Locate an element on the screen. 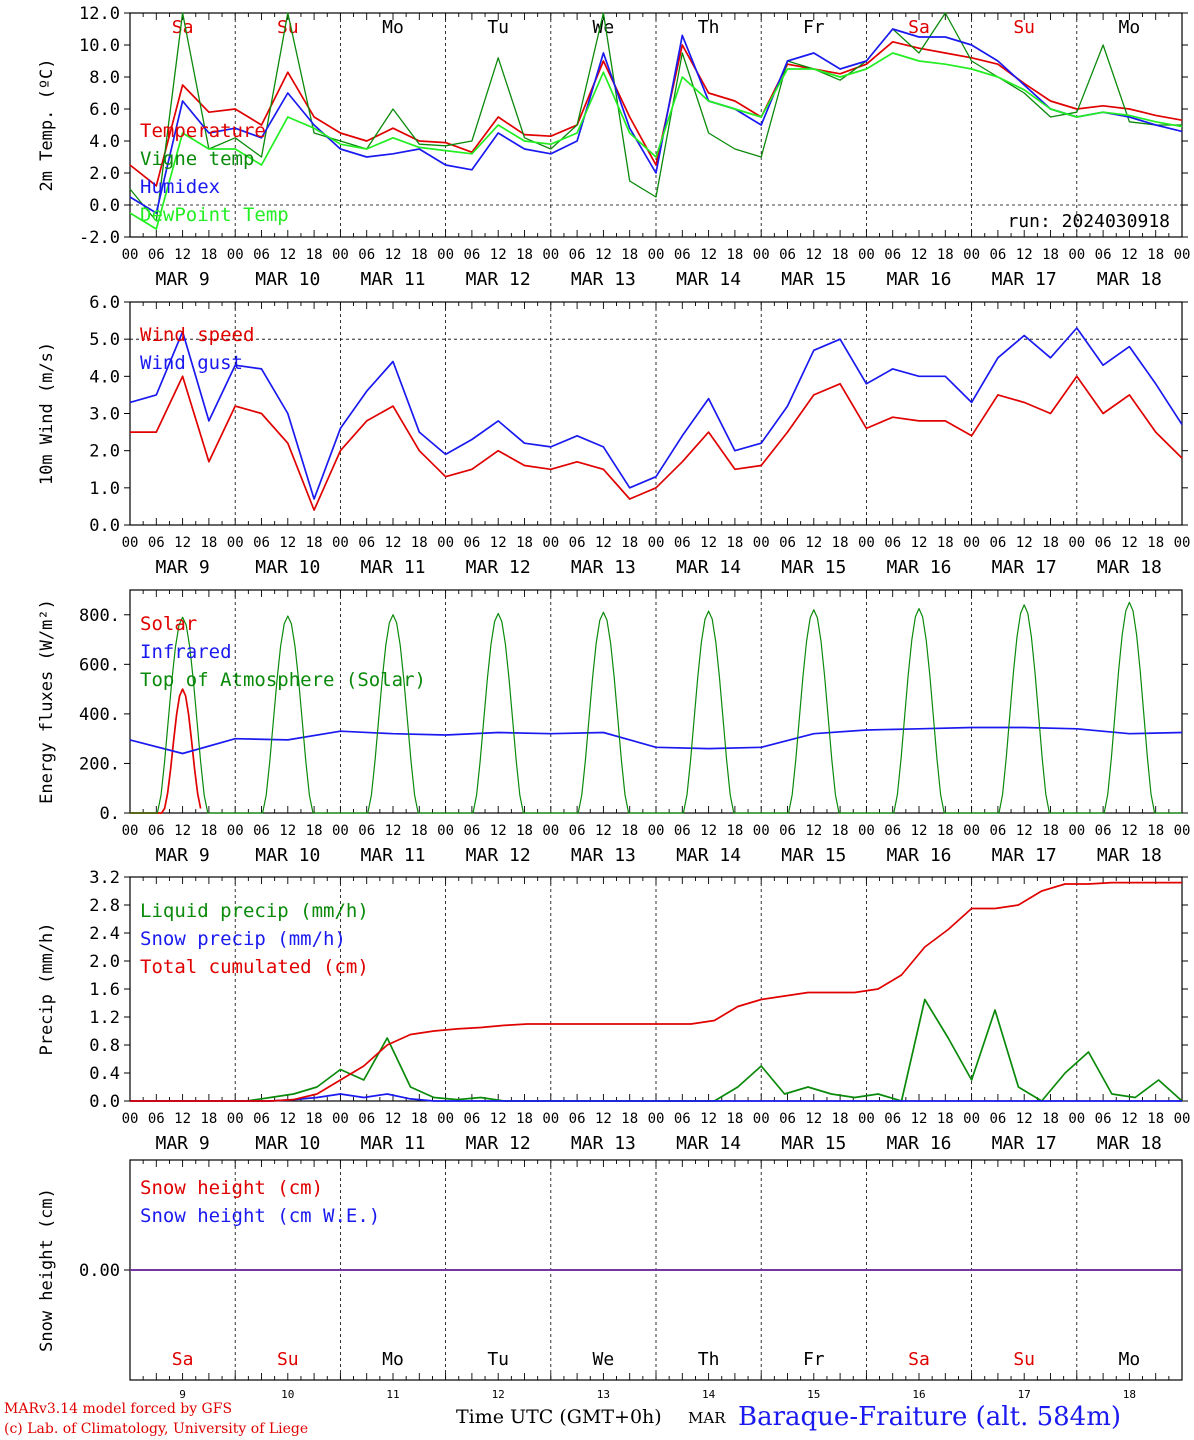  day-number-label: 9 is located at coordinates (182, 1394).